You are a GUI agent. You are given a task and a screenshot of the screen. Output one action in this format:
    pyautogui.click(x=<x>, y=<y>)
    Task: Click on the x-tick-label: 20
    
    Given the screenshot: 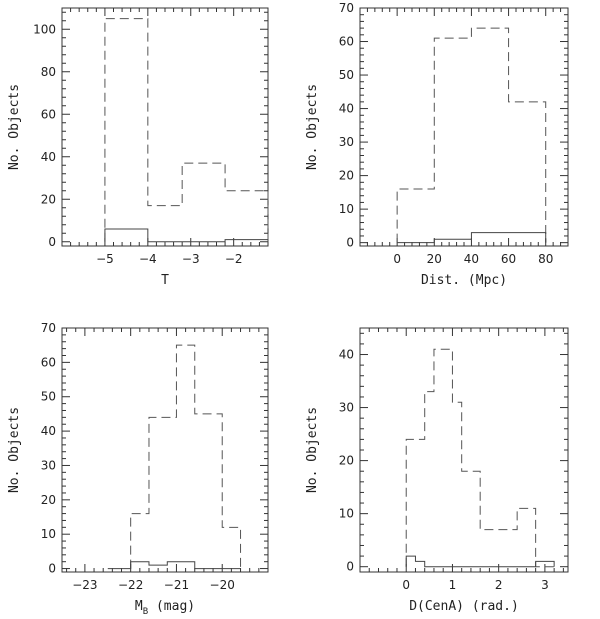 What is the action you would take?
    pyautogui.click(x=434, y=259)
    